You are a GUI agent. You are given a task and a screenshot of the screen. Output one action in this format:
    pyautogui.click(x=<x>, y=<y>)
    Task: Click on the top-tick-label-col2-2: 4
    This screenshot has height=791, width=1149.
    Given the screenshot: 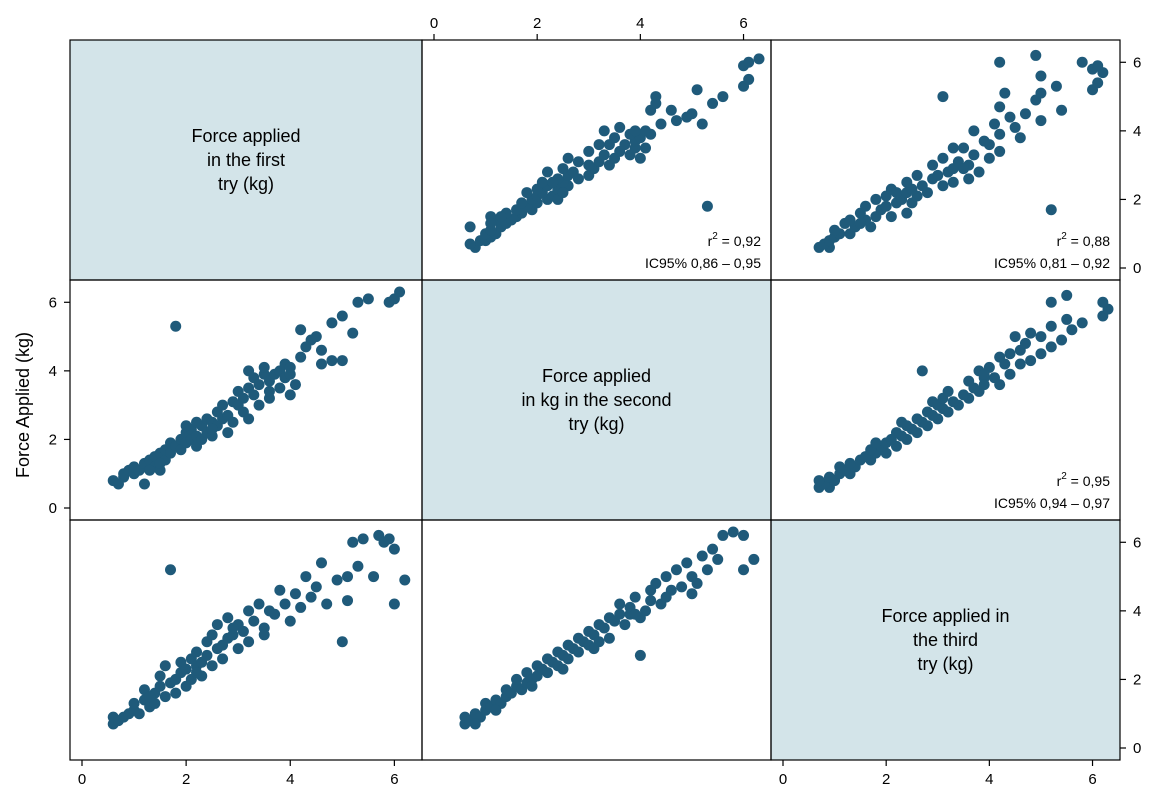 What is the action you would take?
    pyautogui.click(x=640, y=23)
    